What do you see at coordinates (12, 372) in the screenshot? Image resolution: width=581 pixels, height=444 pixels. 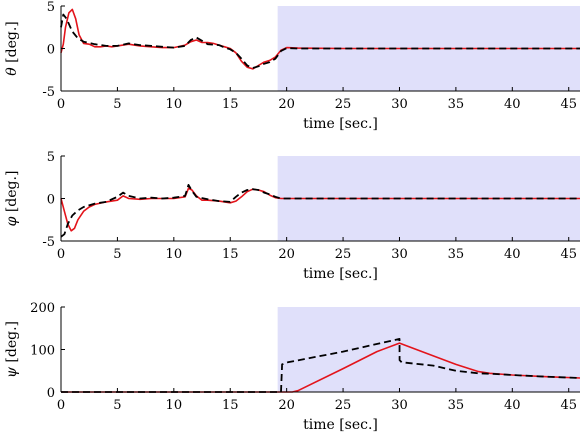 I see `y-axis-symbol: ψ` at bounding box center [12, 372].